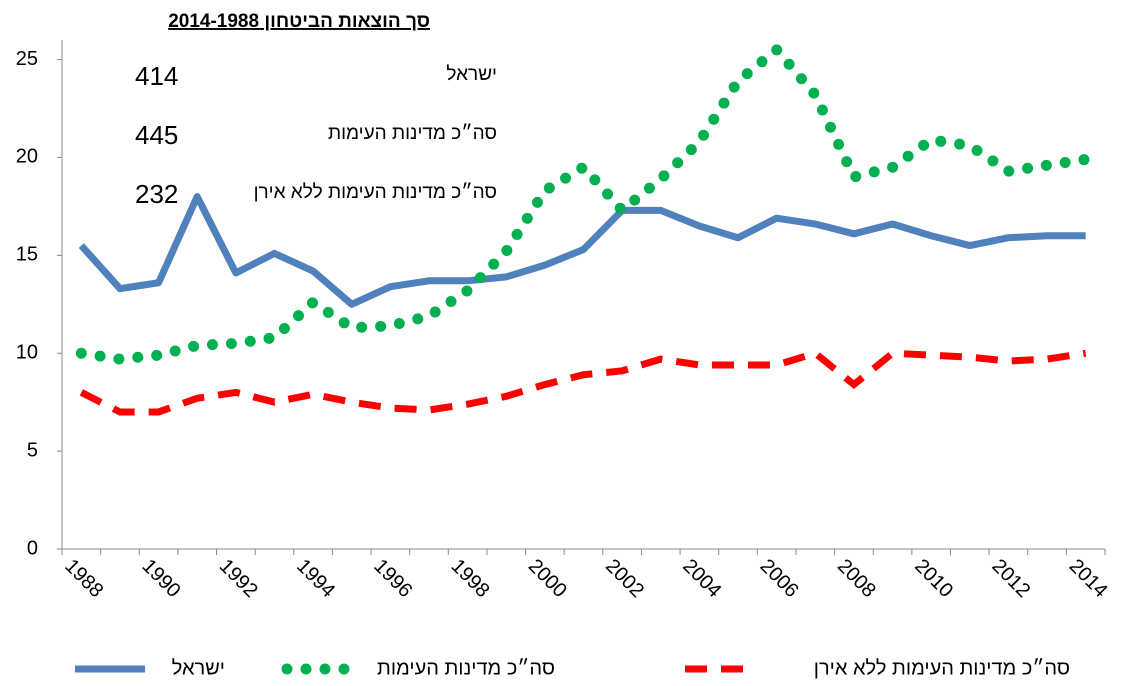 Image resolution: width=1125 pixels, height=686 pixels. I want to click on y-tick-label: 20, so click(27, 157).